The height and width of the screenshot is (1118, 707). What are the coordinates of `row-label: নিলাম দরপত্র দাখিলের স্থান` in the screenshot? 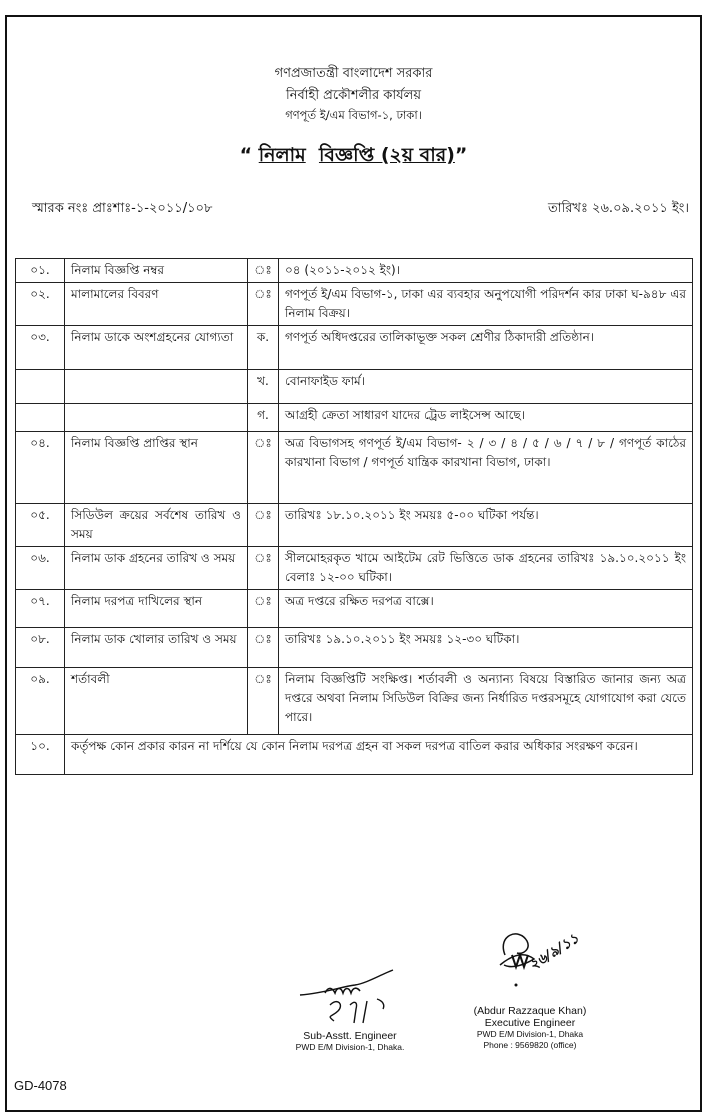 It's located at (156, 608).